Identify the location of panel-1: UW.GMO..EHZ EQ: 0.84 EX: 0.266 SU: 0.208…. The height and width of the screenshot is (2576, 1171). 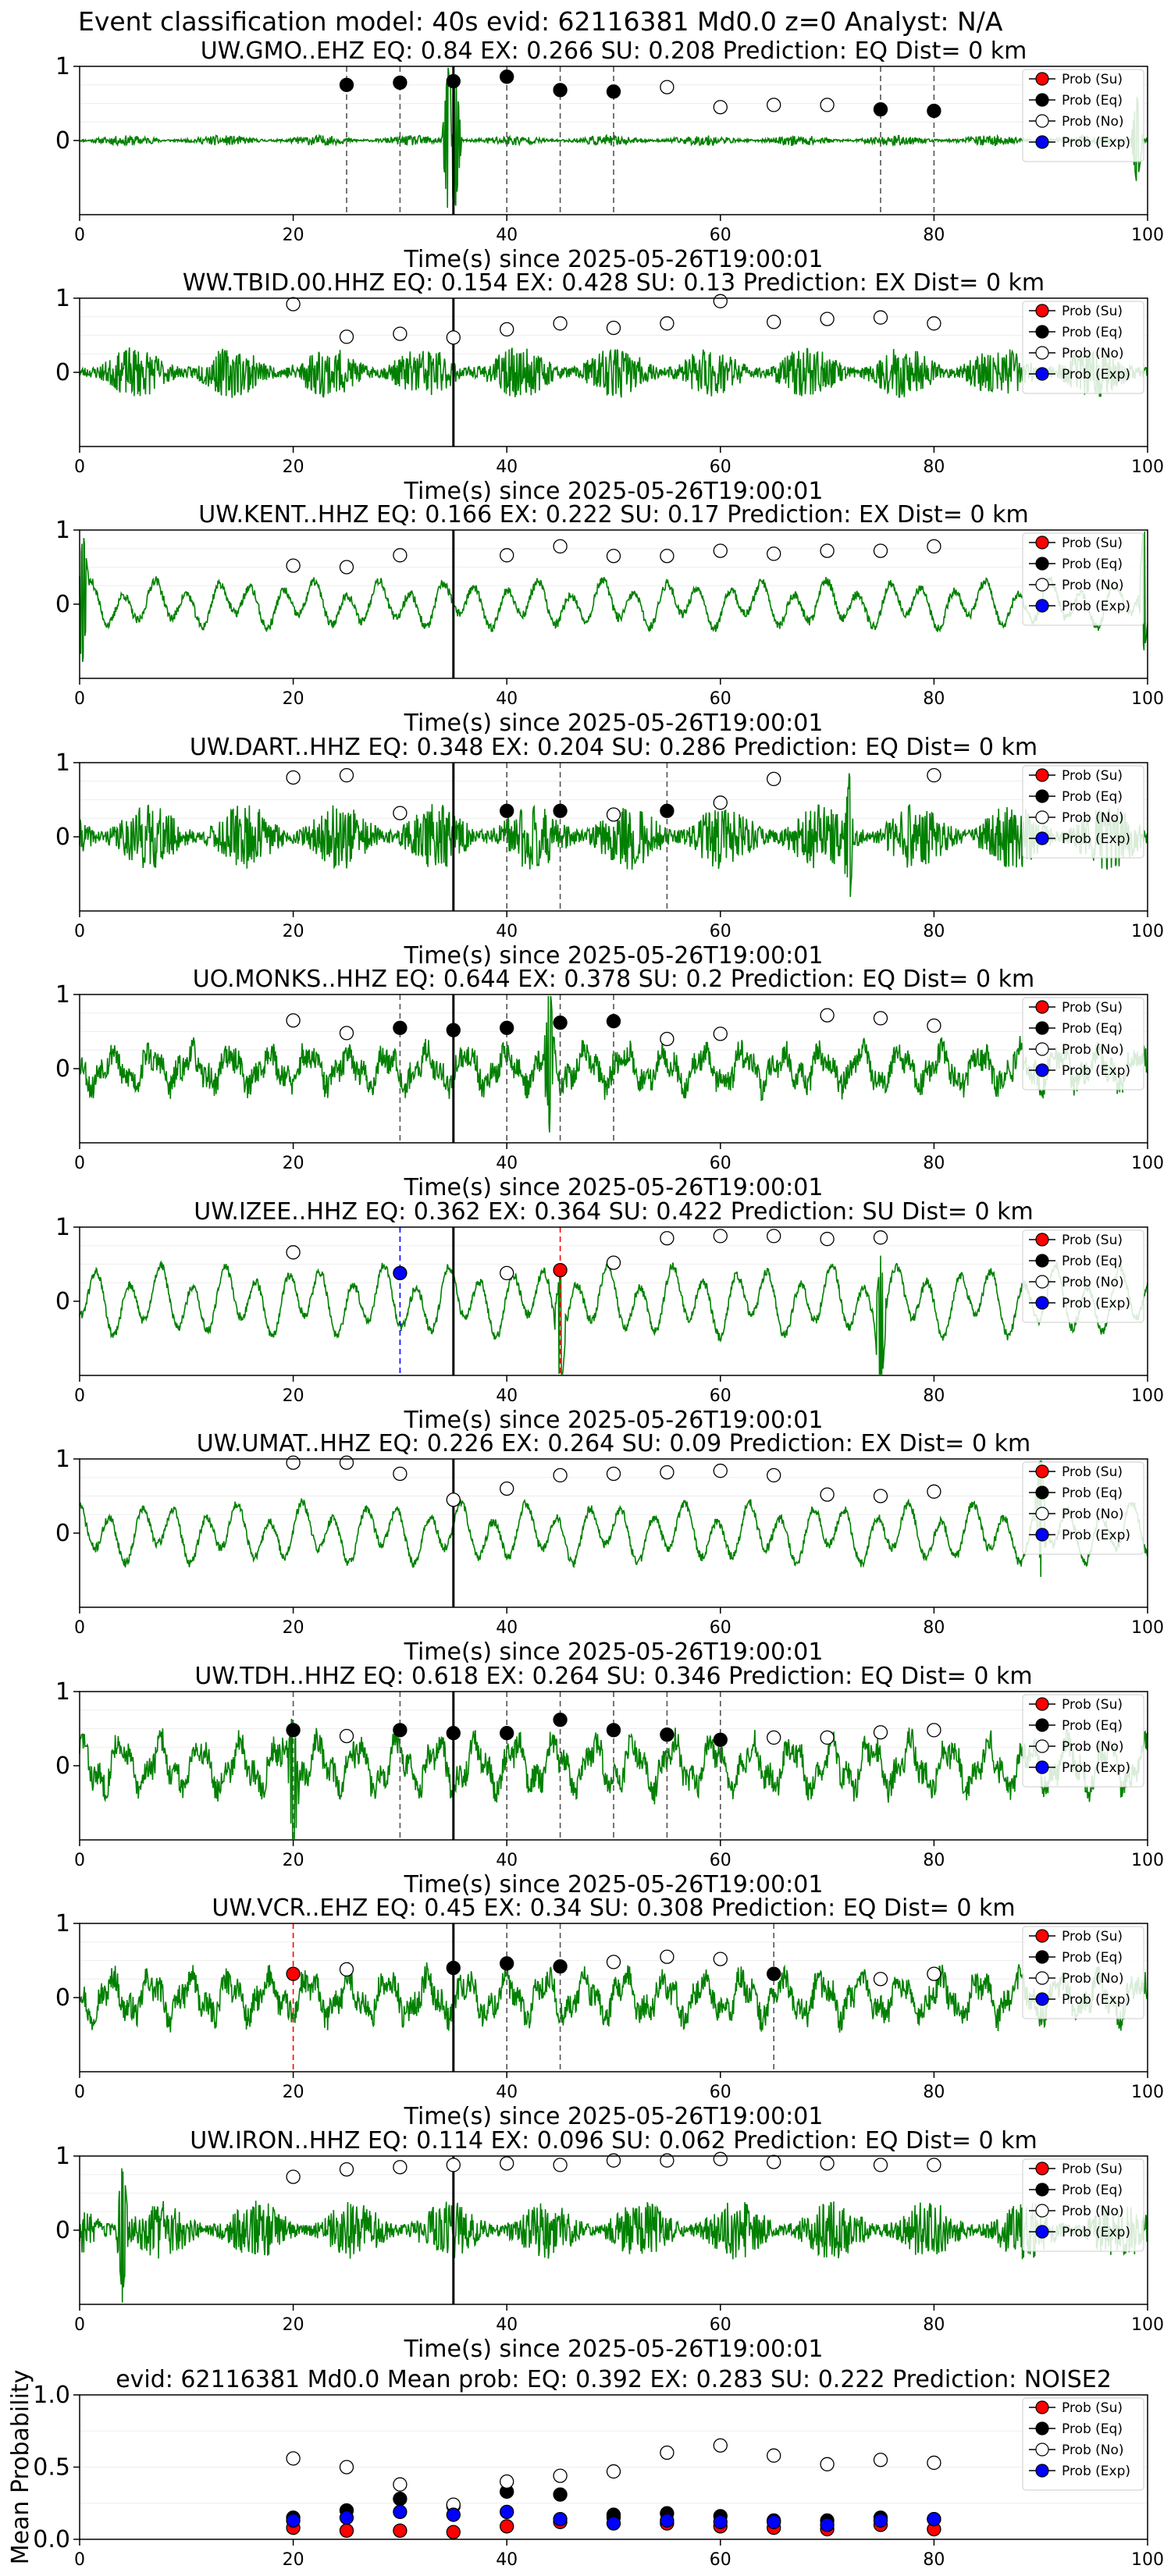
(609, 155).